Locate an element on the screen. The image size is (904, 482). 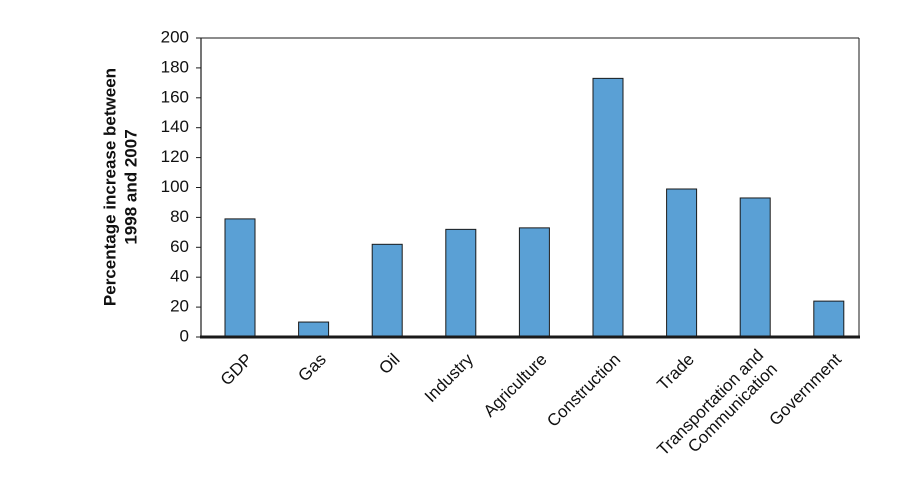
x-tick-label: Government is located at coordinates (805, 390).